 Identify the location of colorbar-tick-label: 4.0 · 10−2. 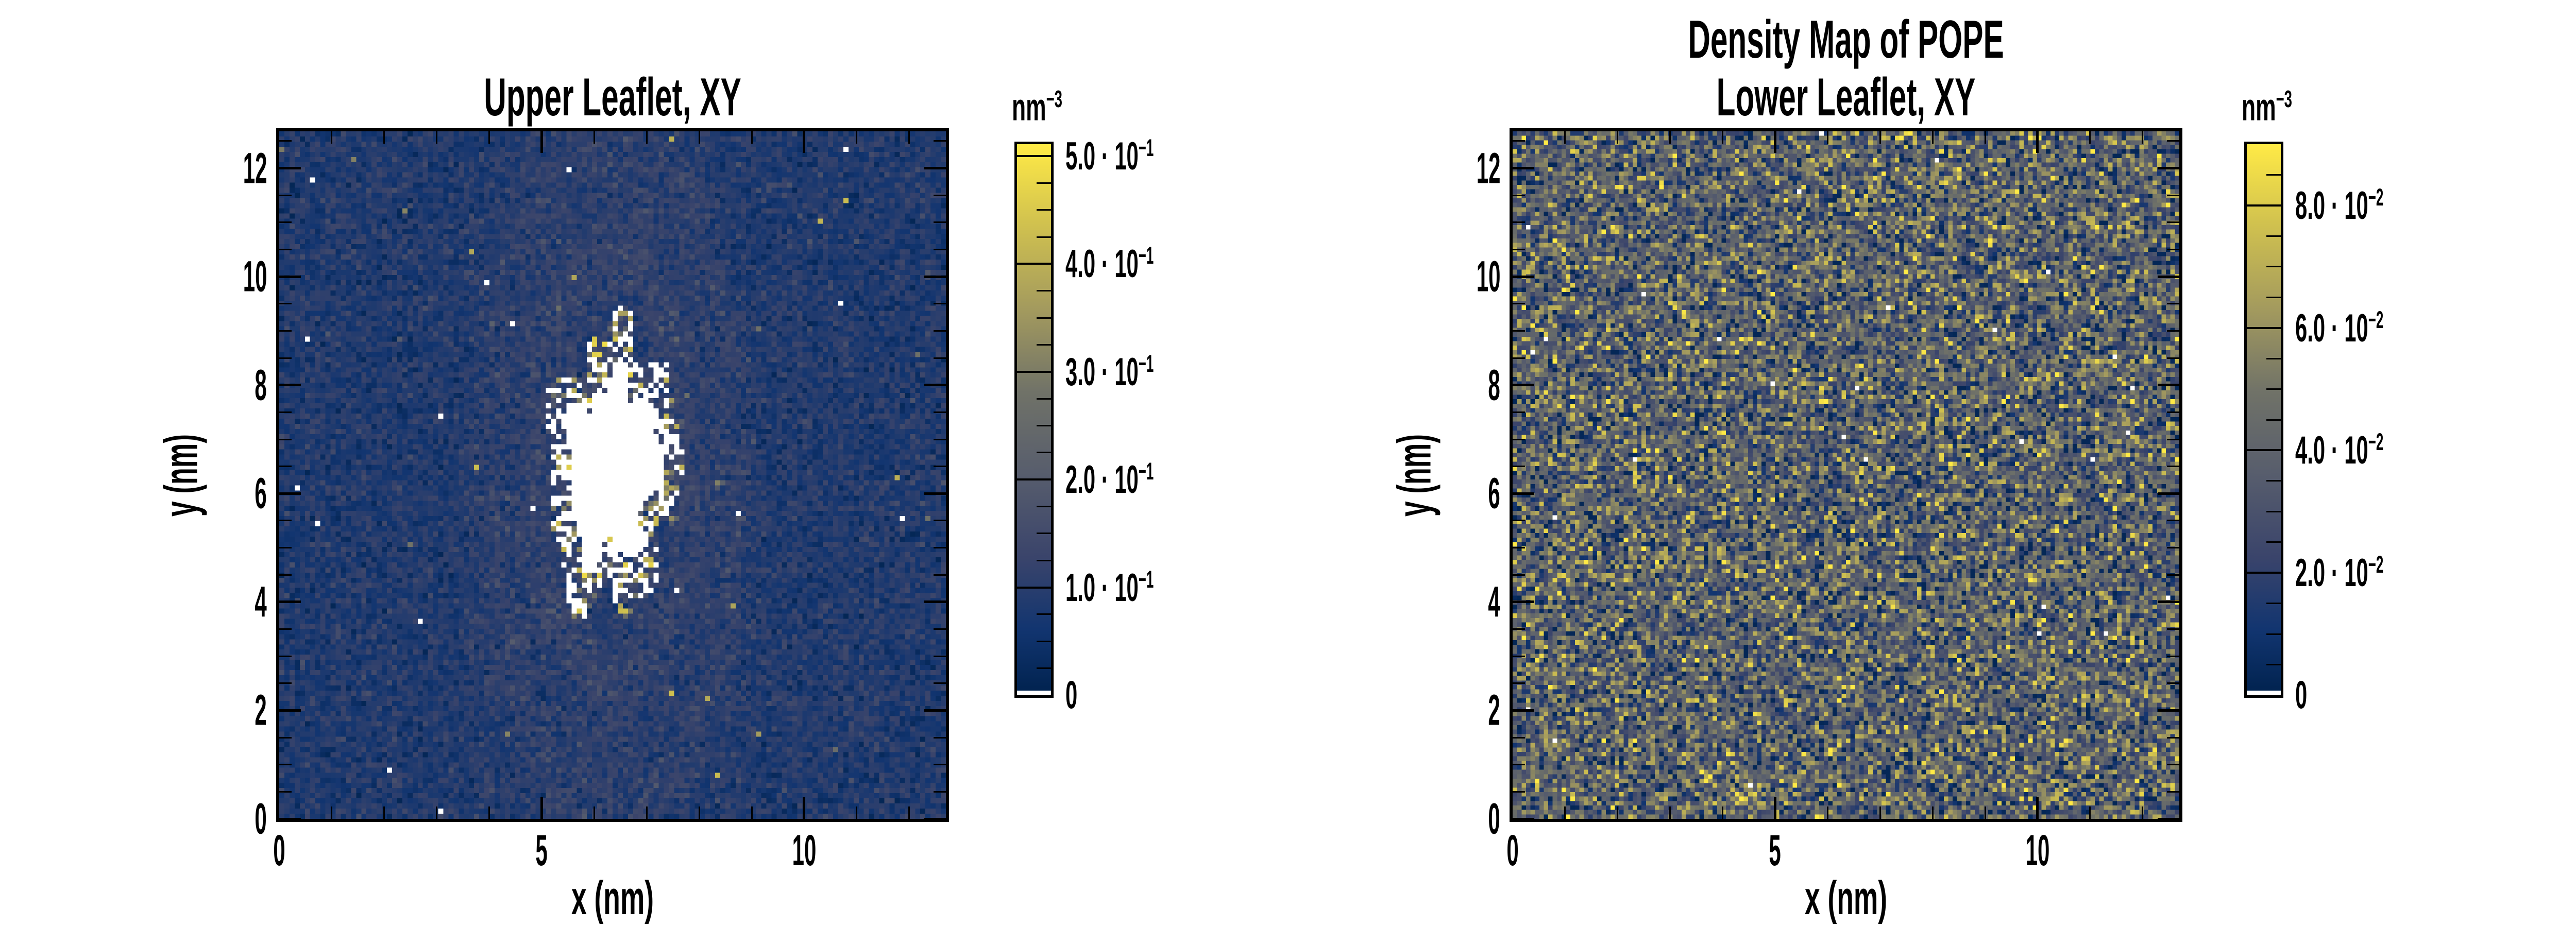
(2339, 451).